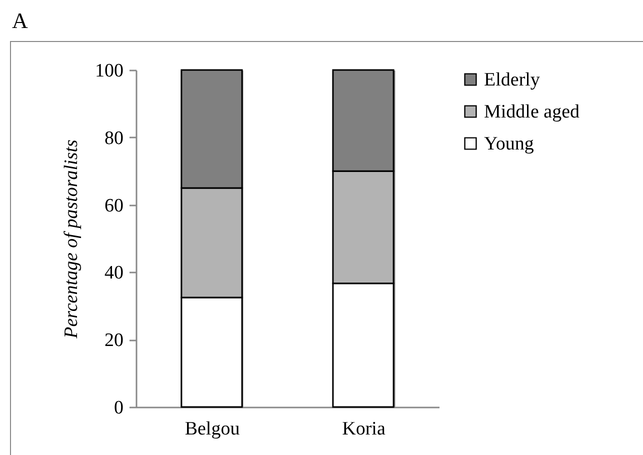  Describe the element at coordinates (71, 240) in the screenshot. I see `y-axis-title: Percentage of pastoralists` at that location.